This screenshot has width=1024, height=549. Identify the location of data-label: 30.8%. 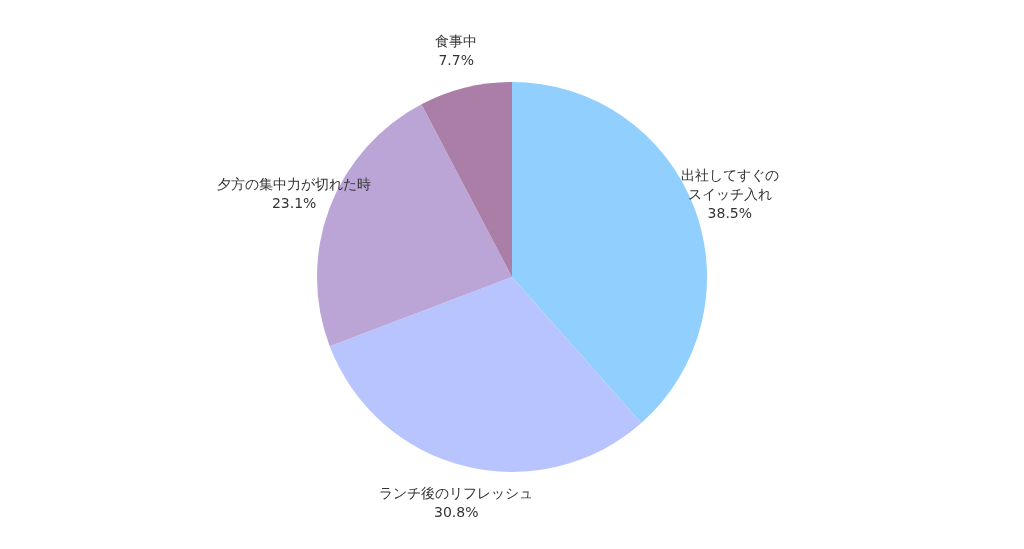
(456, 513).